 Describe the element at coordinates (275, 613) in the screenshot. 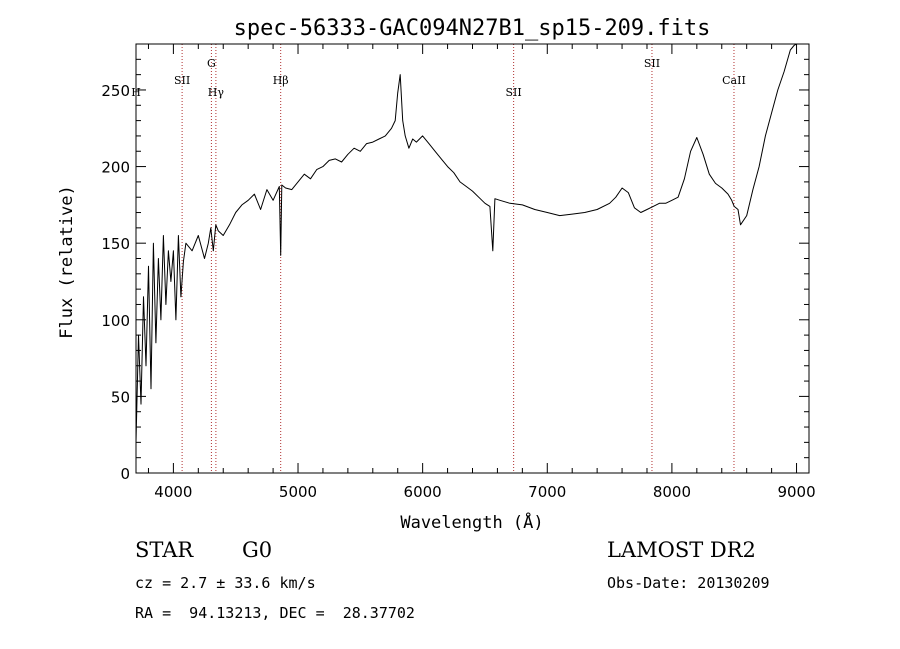

I see `coordinates: RA = 94.13213, DEC = 28.37702` at that location.